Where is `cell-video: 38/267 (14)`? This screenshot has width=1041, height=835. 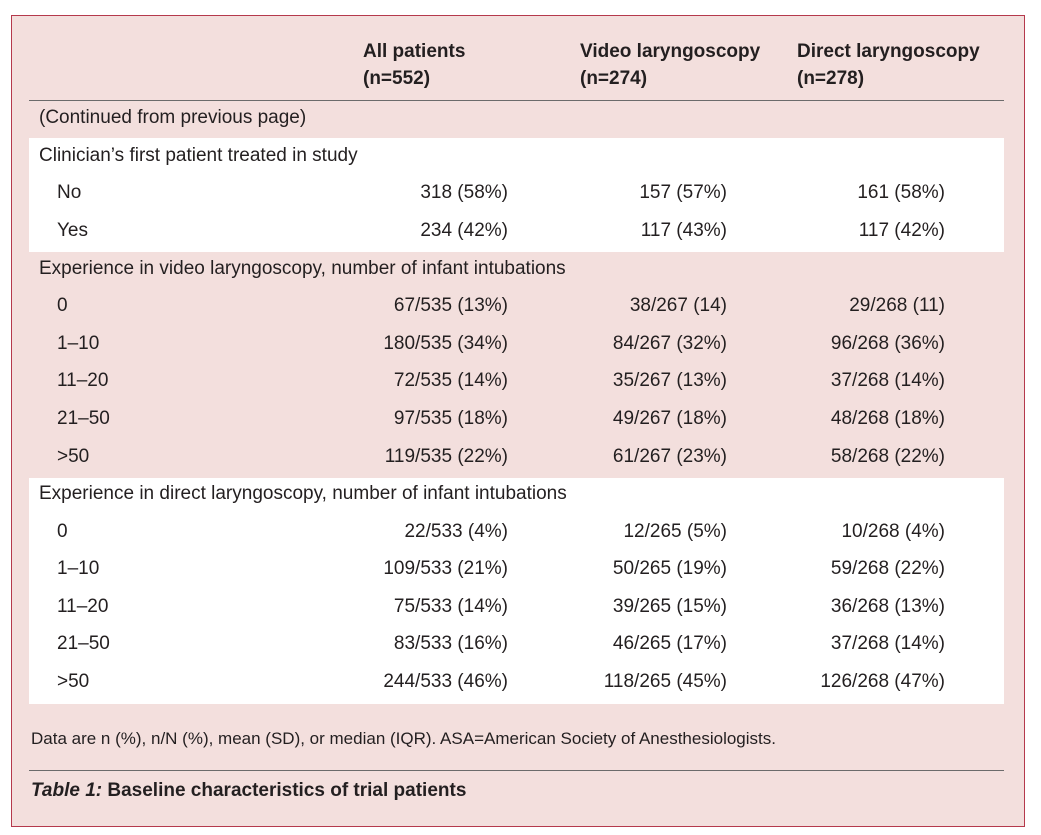
cell-video: 38/267 (14) is located at coordinates (678, 305).